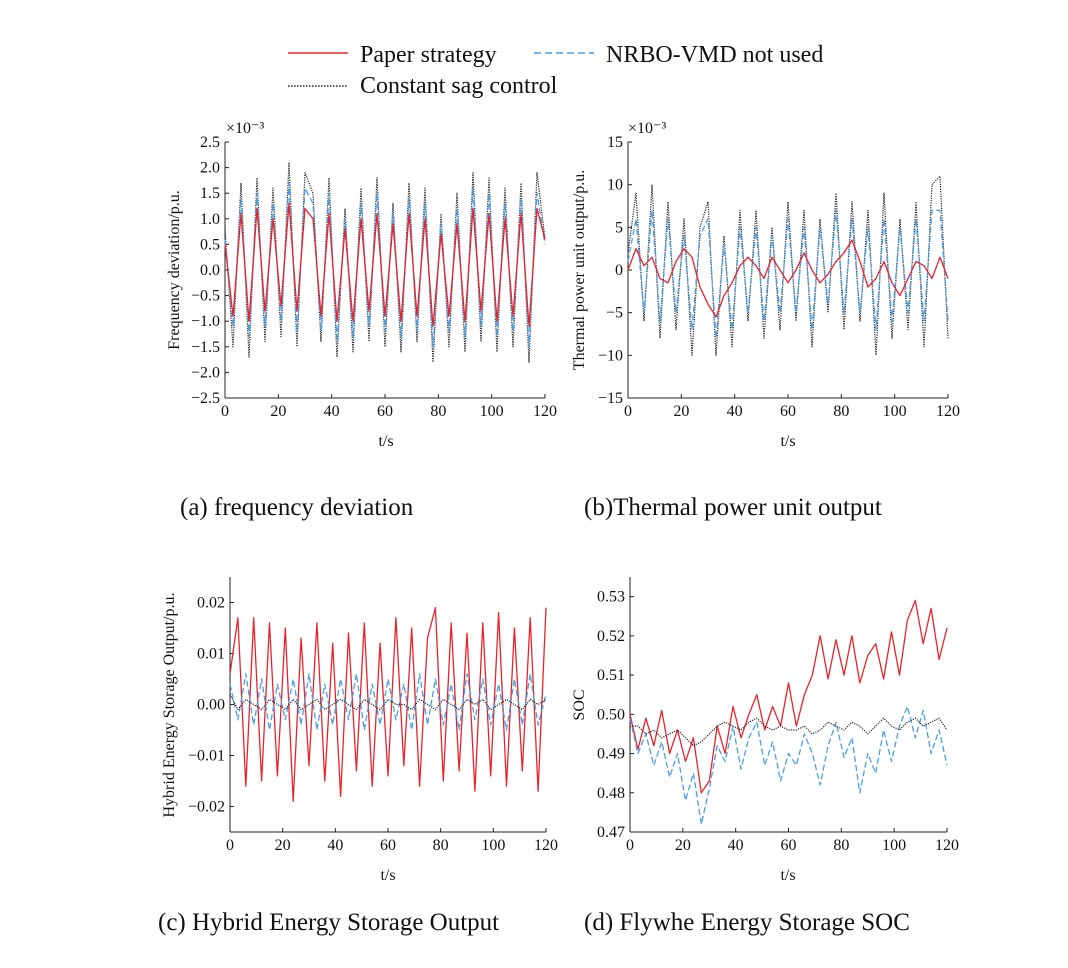 The image size is (1068, 968). What do you see at coordinates (492, 411) in the screenshot?
I see `chart-a-x-tick-label: 100` at bounding box center [492, 411].